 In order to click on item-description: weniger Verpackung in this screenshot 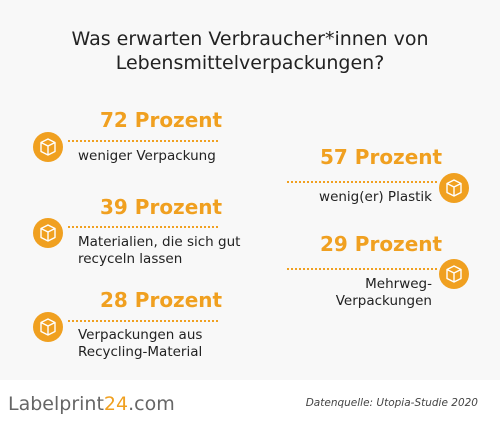, I will do `click(147, 156)`.